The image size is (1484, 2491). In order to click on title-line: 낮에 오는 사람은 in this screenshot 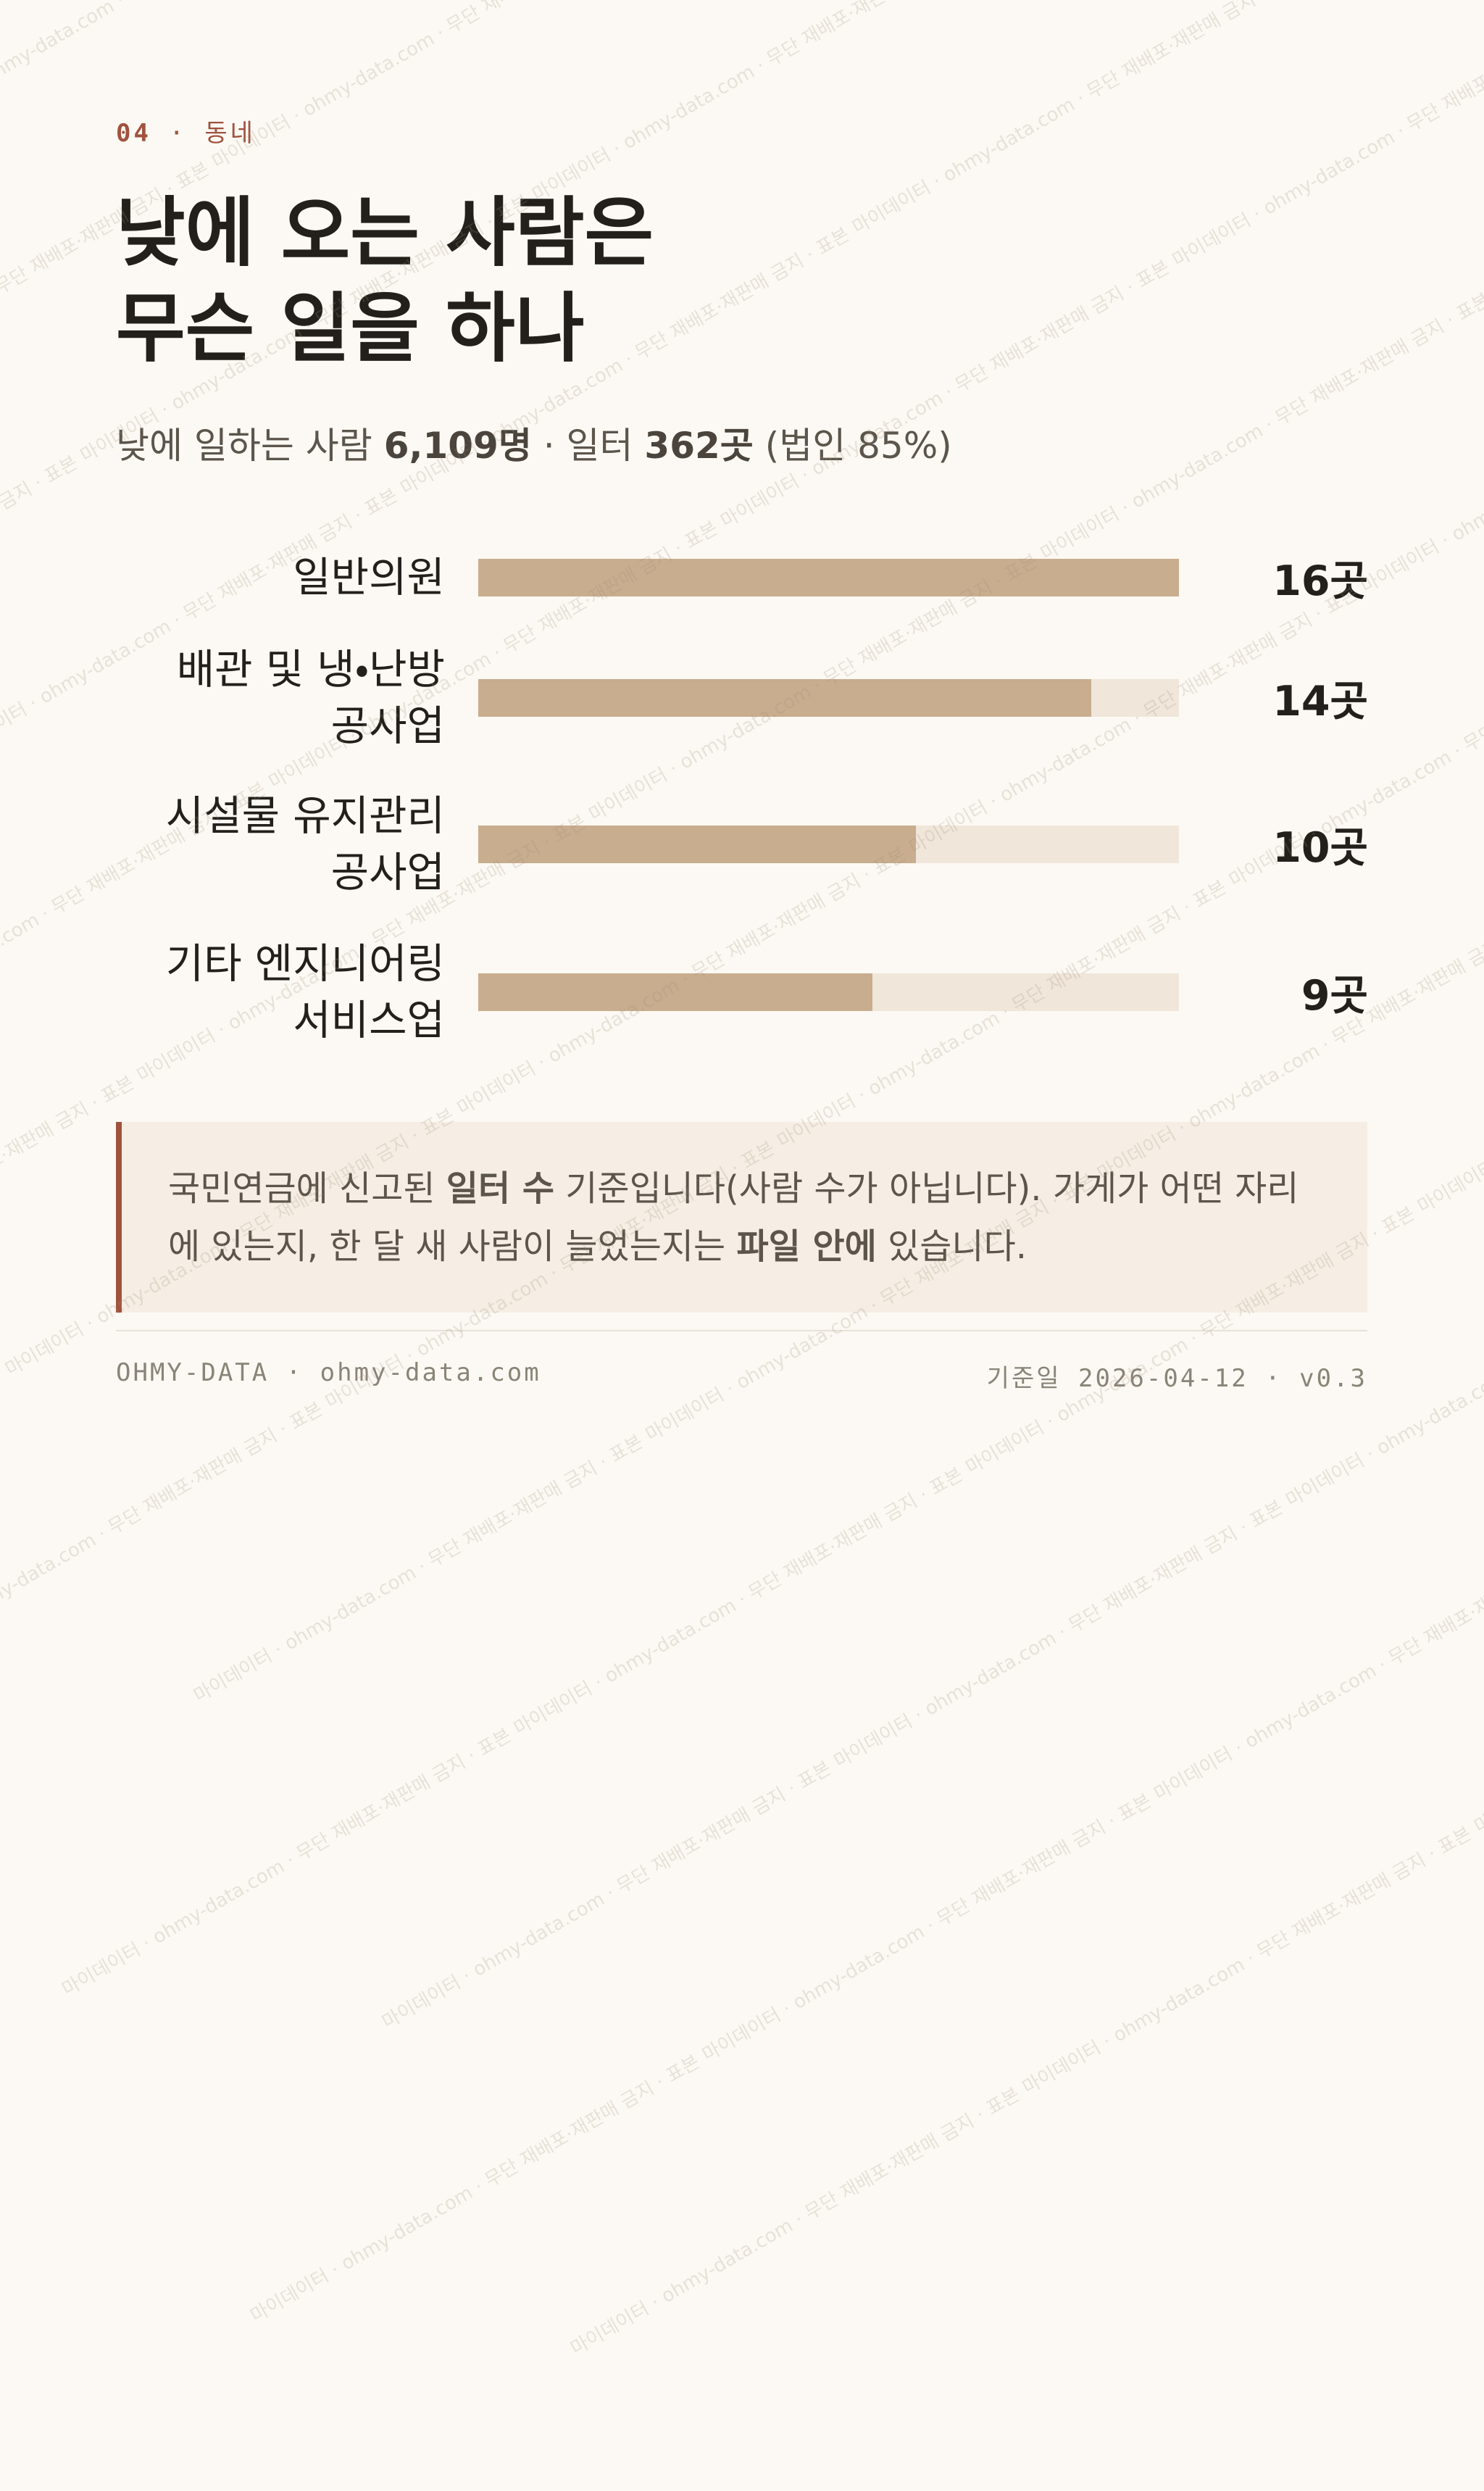, I will do `click(385, 233)`.